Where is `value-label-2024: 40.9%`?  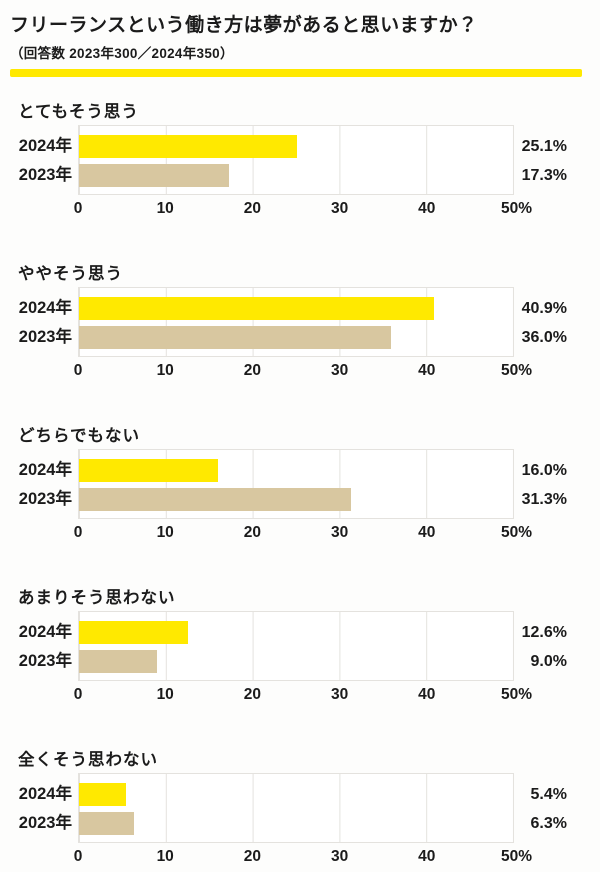 value-label-2024: 40.9% is located at coordinates (544, 308).